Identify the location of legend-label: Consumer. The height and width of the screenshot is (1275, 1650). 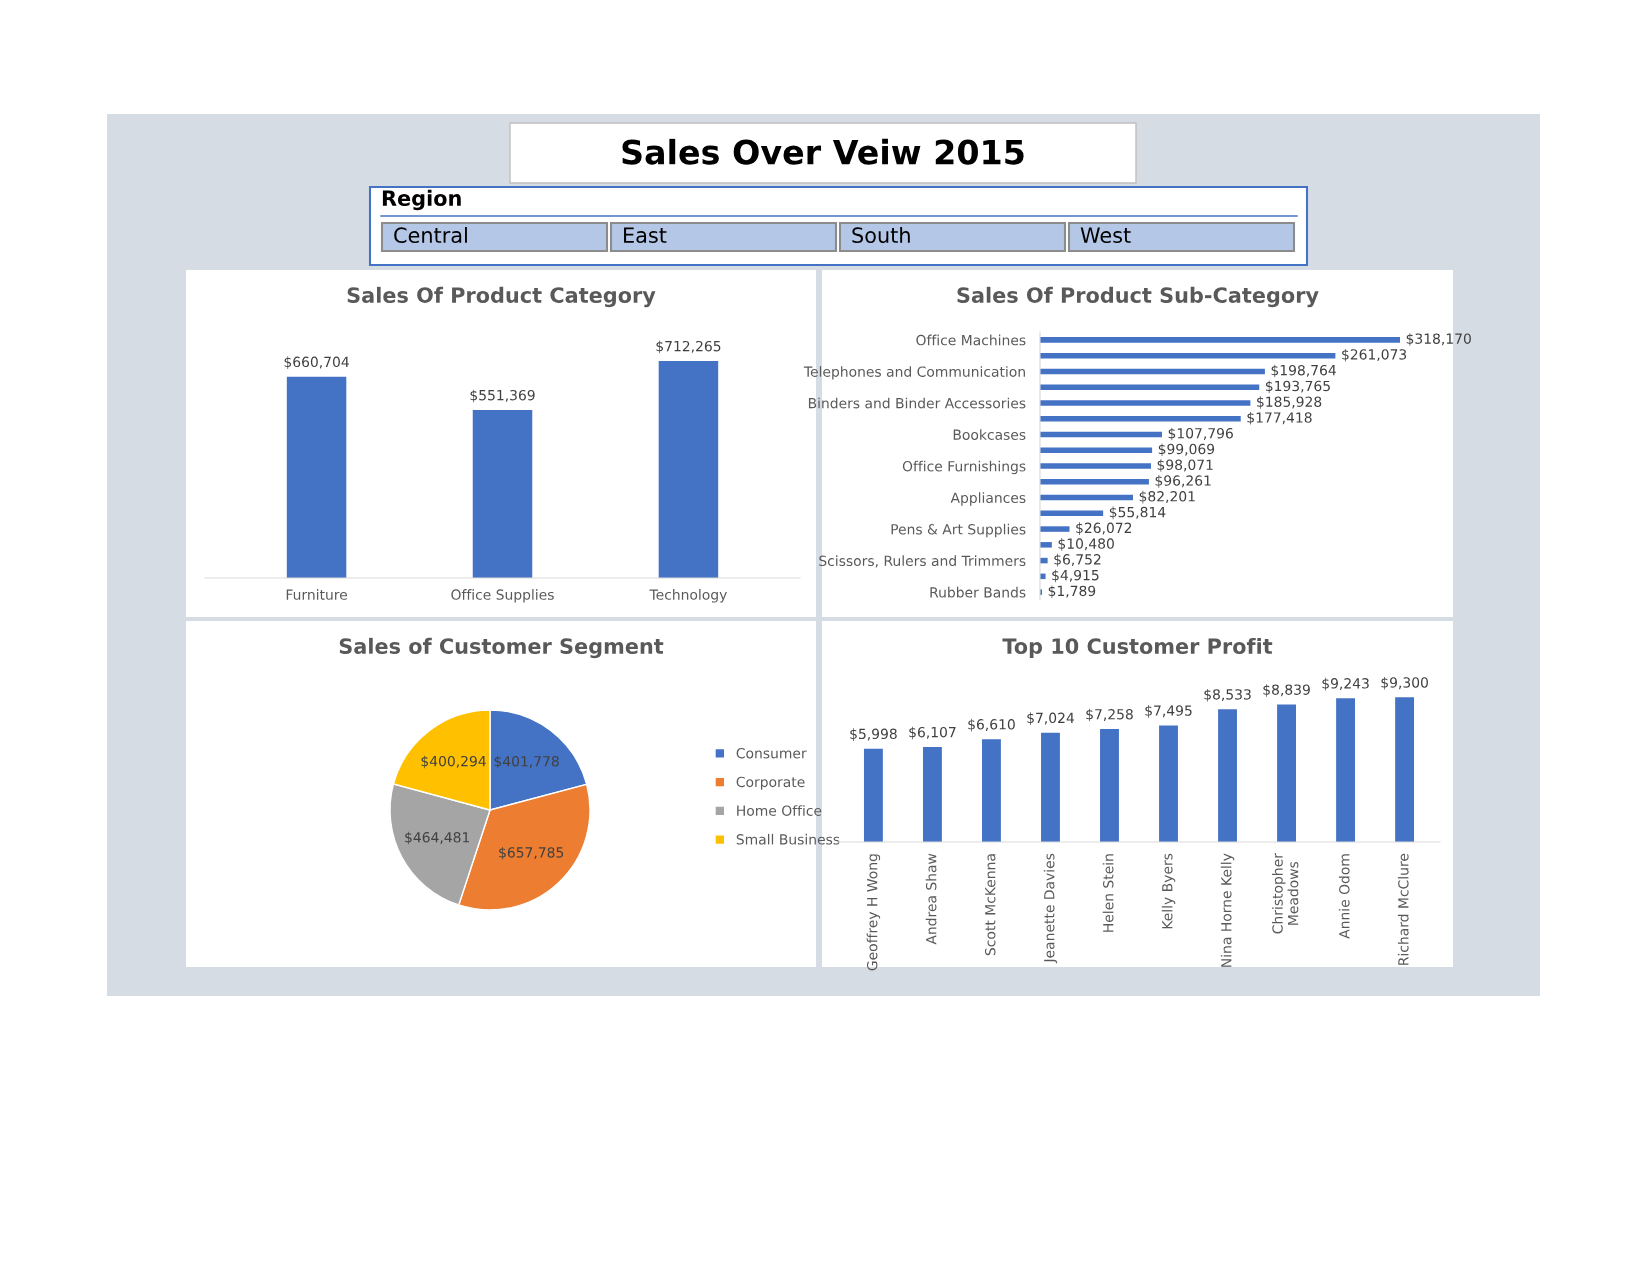
(771, 753).